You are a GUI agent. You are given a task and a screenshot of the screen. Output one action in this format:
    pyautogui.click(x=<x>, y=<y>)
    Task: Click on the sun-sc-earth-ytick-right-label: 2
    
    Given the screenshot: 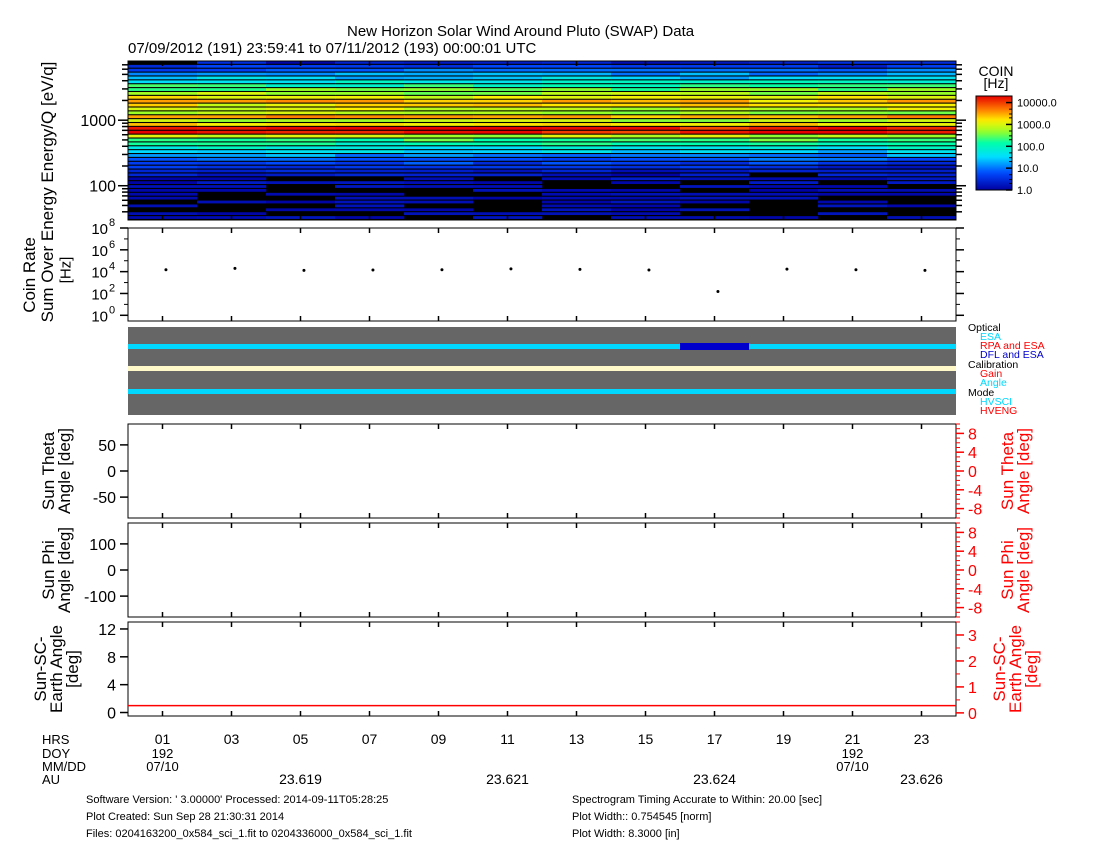 What is the action you would take?
    pyautogui.click(x=972, y=662)
    